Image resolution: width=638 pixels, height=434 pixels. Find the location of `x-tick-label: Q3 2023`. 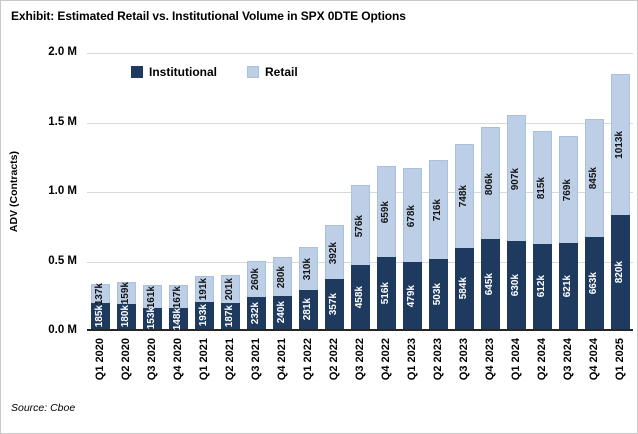

x-tick-label: Q3 2023 is located at coordinates (463, 359).